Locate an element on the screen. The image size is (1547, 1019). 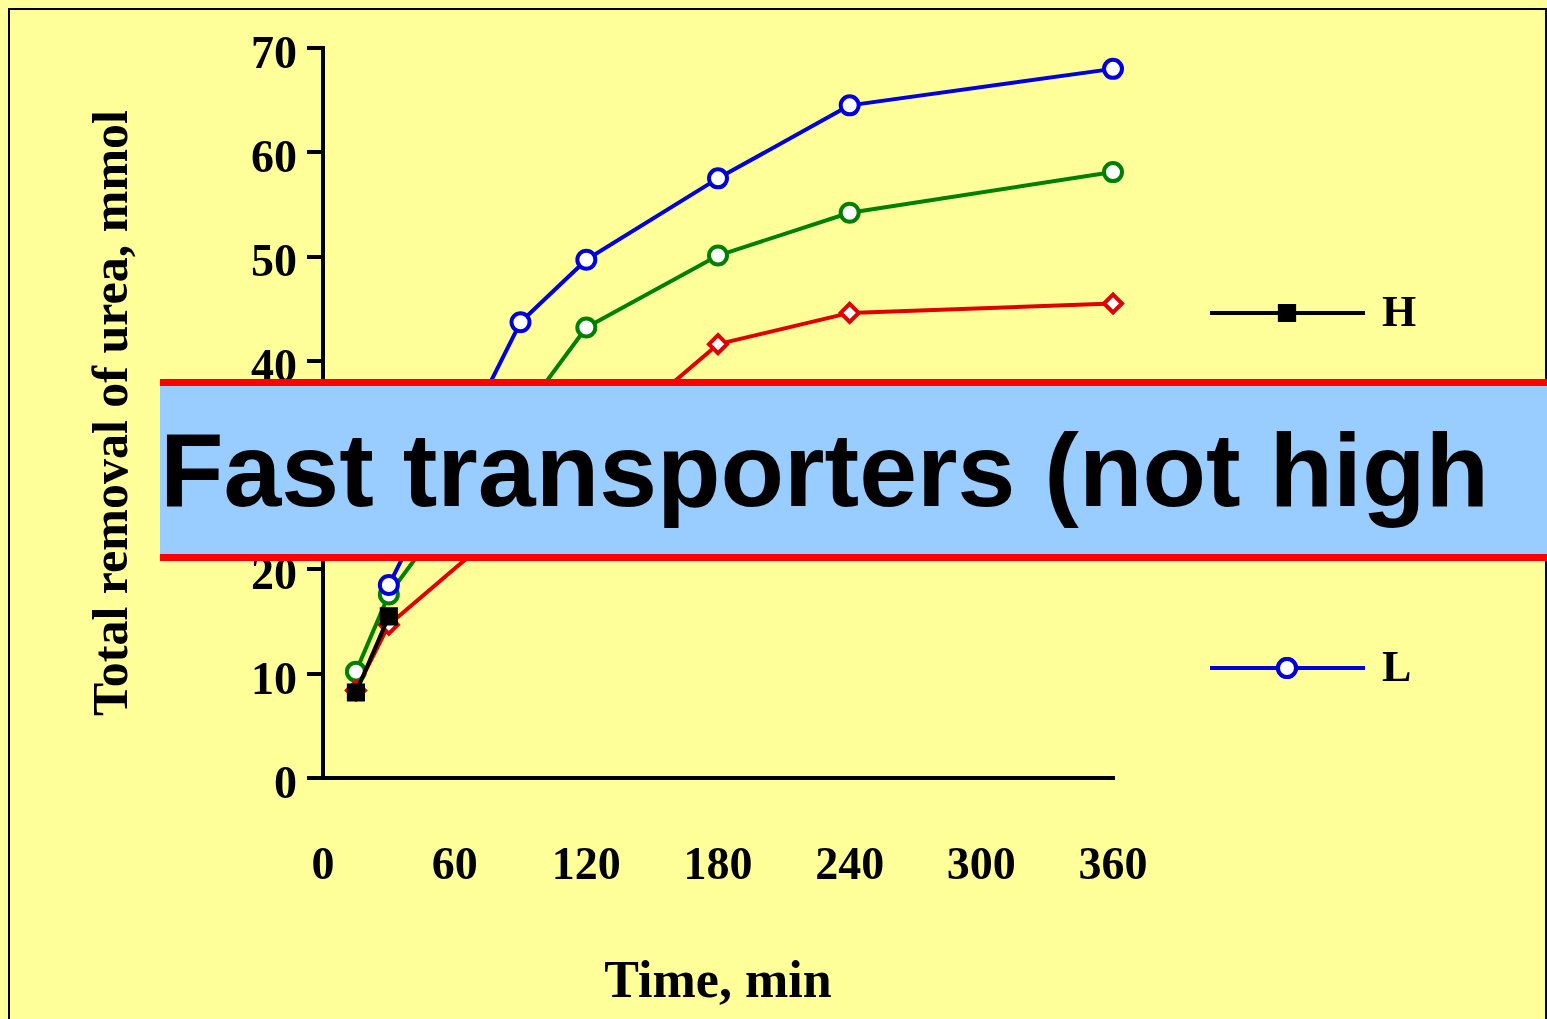
legend-label: H is located at coordinates (1399, 312).